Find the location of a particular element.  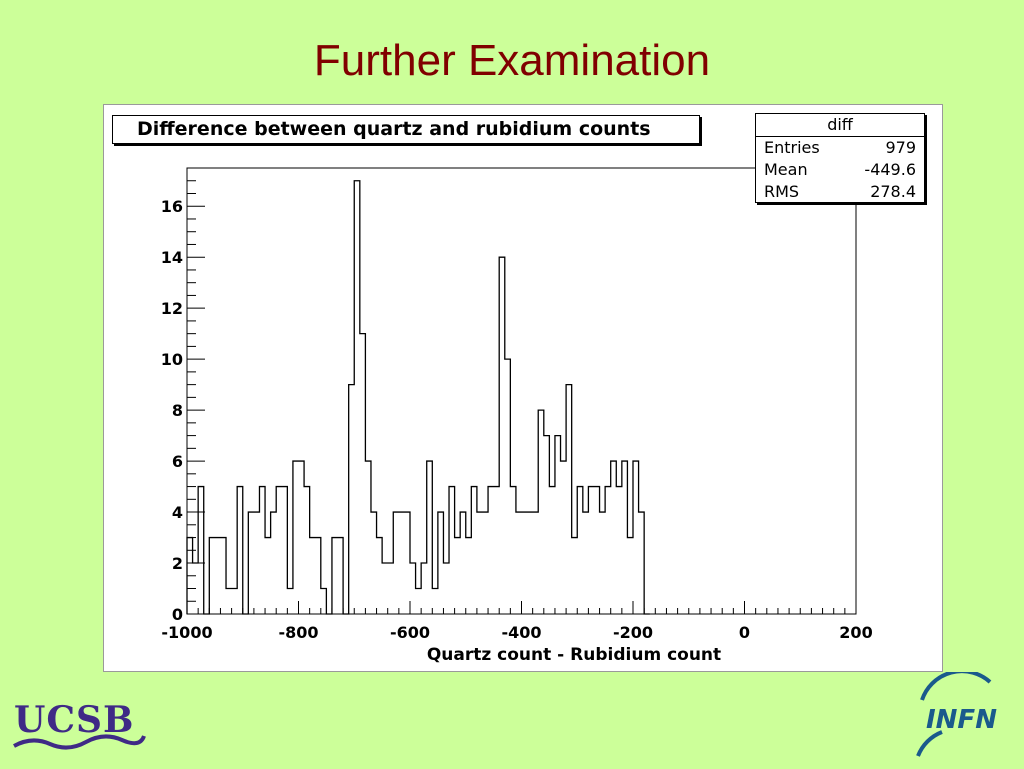

ucsb-logo: UCSB is located at coordinates (82, 730).